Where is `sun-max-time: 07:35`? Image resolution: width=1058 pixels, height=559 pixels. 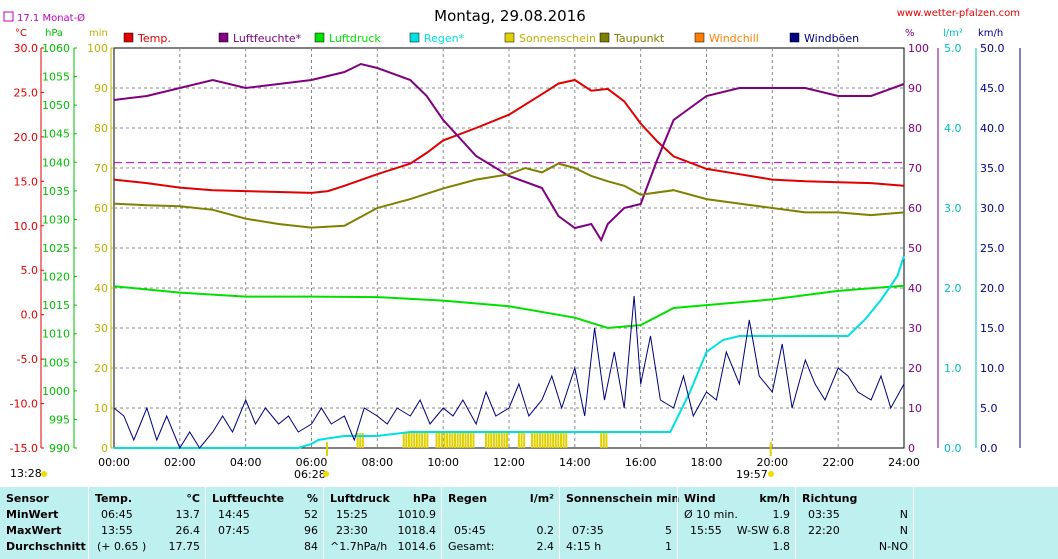
sun-max-time: 07:35 is located at coordinates (588, 530).